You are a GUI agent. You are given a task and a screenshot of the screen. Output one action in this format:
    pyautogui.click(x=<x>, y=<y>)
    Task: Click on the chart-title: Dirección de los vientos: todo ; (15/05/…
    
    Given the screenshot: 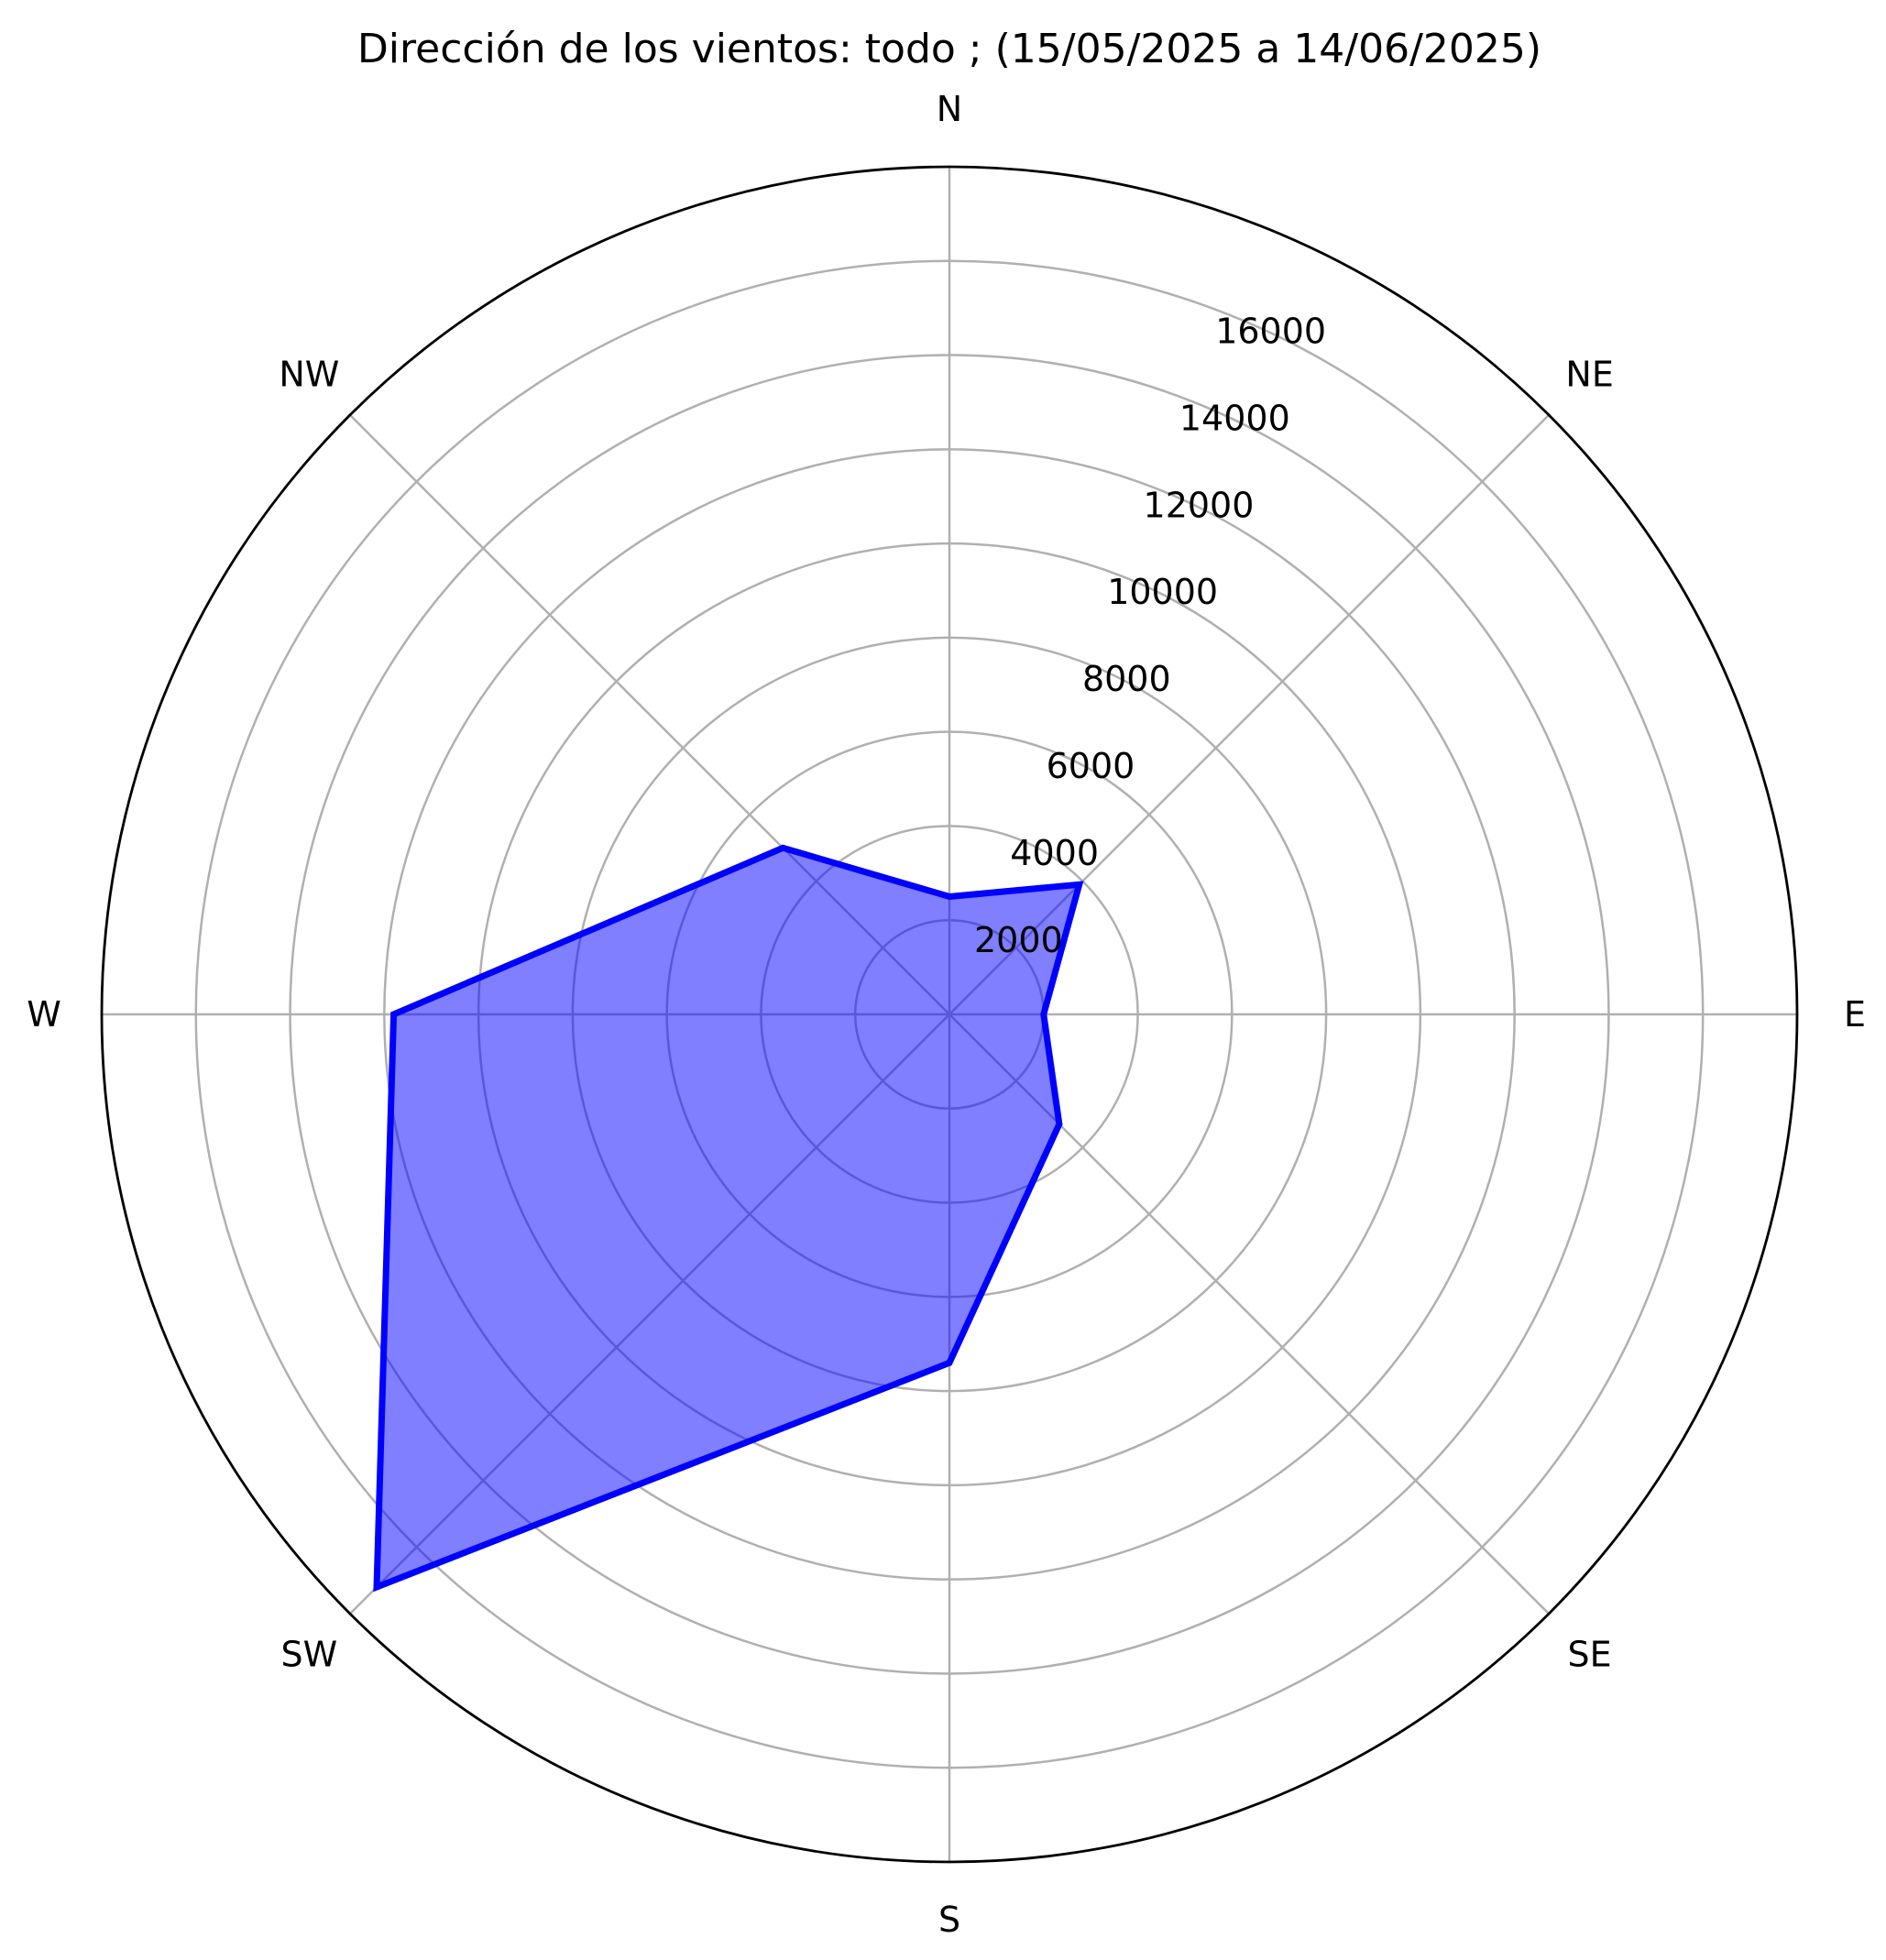 What is the action you would take?
    pyautogui.click(x=949, y=49)
    